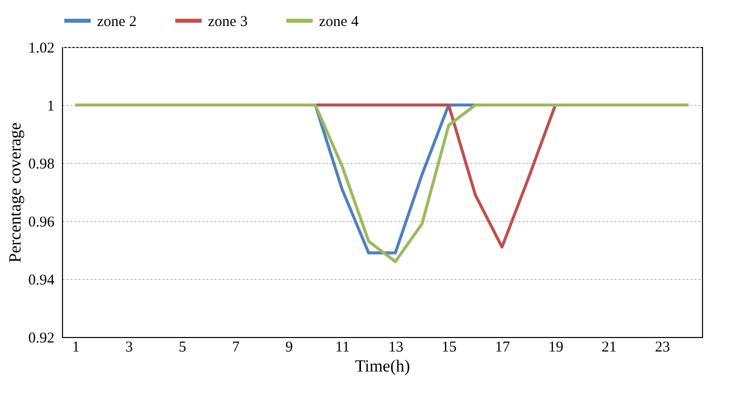 This screenshot has height=408, width=745. Describe the element at coordinates (396, 348) in the screenshot. I see `x-tick-label: 13` at that location.